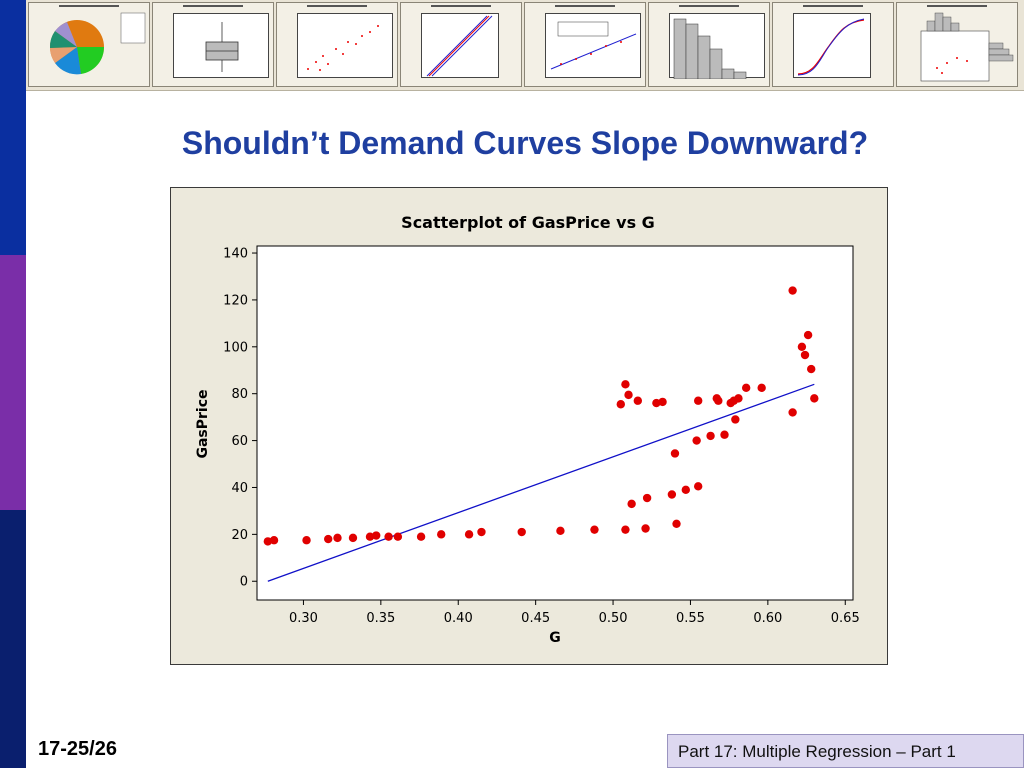  What do you see at coordinates (555, 638) in the screenshot?
I see `x-axis-label: G` at bounding box center [555, 638].